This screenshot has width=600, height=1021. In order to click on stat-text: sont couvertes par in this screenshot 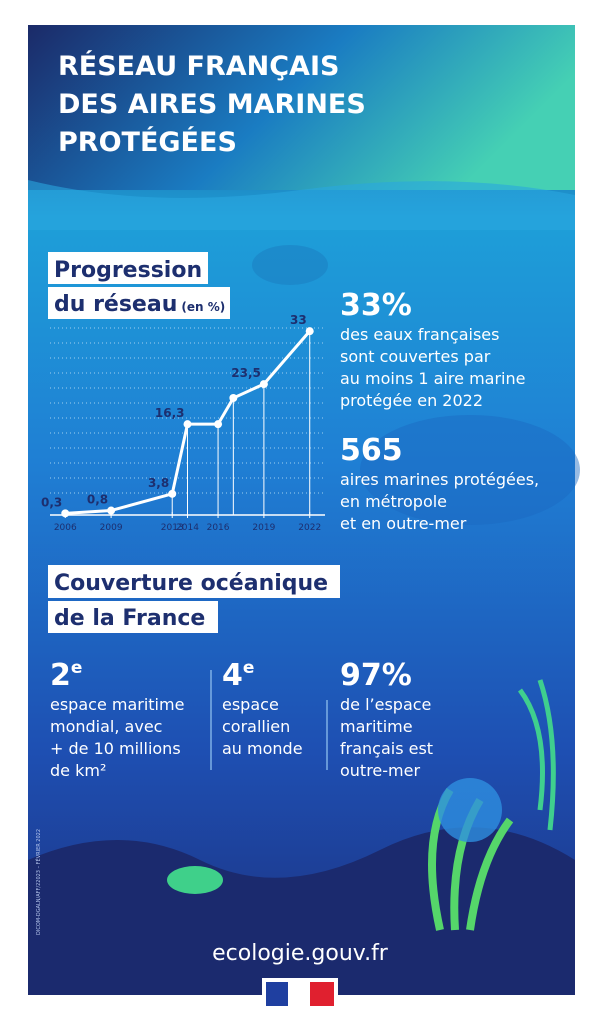, I will do `click(415, 356)`.